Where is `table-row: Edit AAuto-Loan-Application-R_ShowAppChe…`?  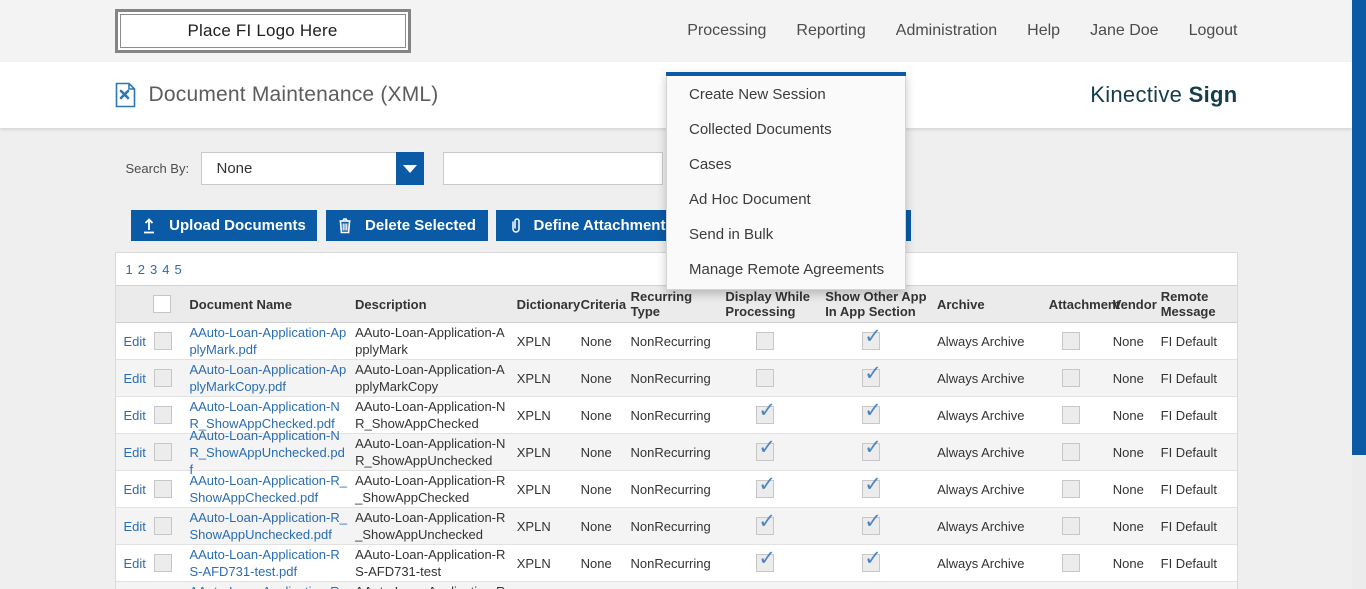
table-row: Edit AAuto-Loan-Application-R_ShowAppChe… is located at coordinates (676, 489).